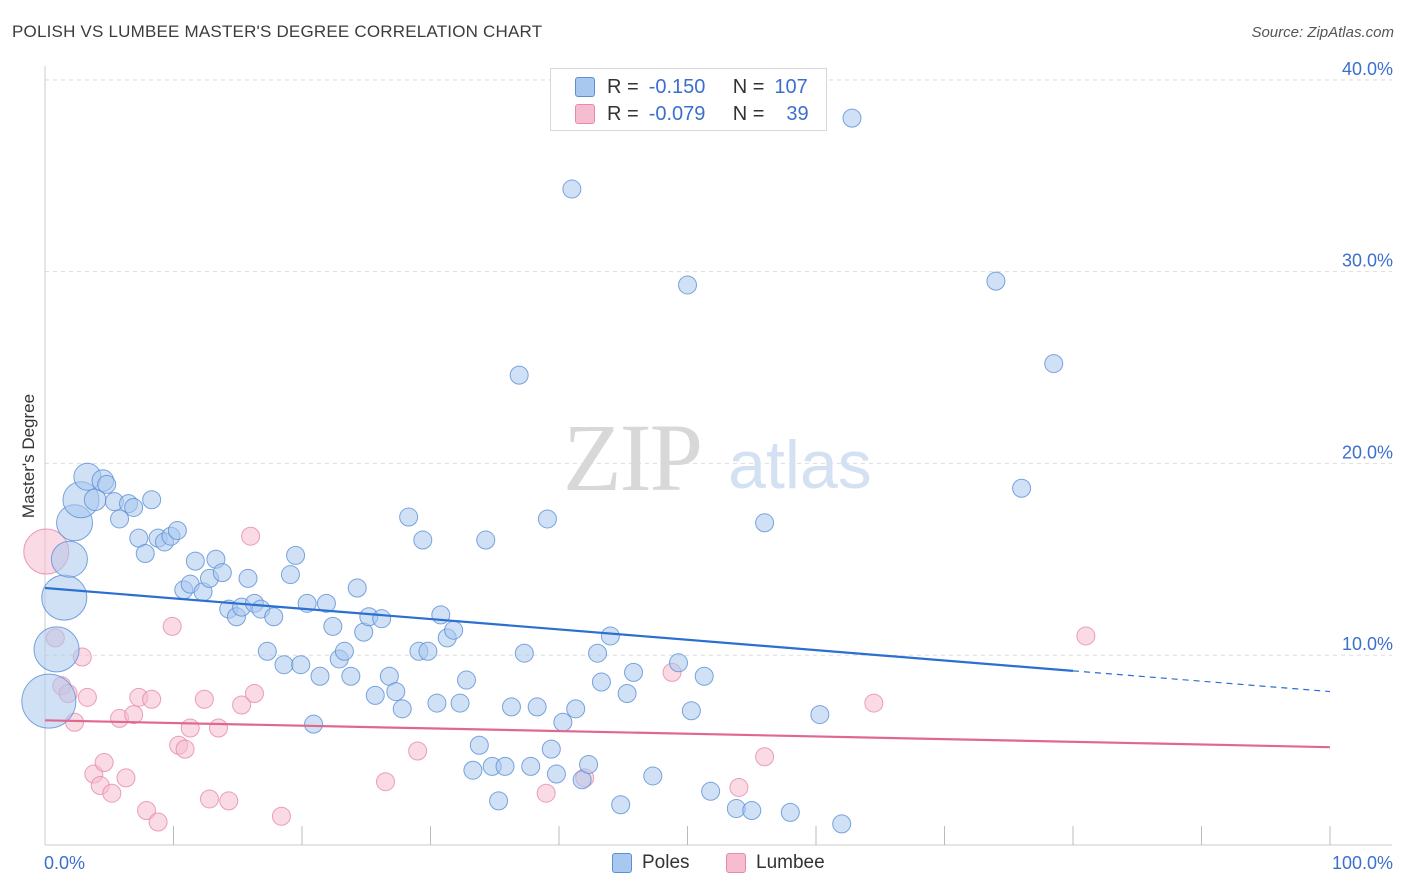 The width and height of the screenshot is (1406, 892). I want to click on watermark-atlas: atlas, so click(800, 465).